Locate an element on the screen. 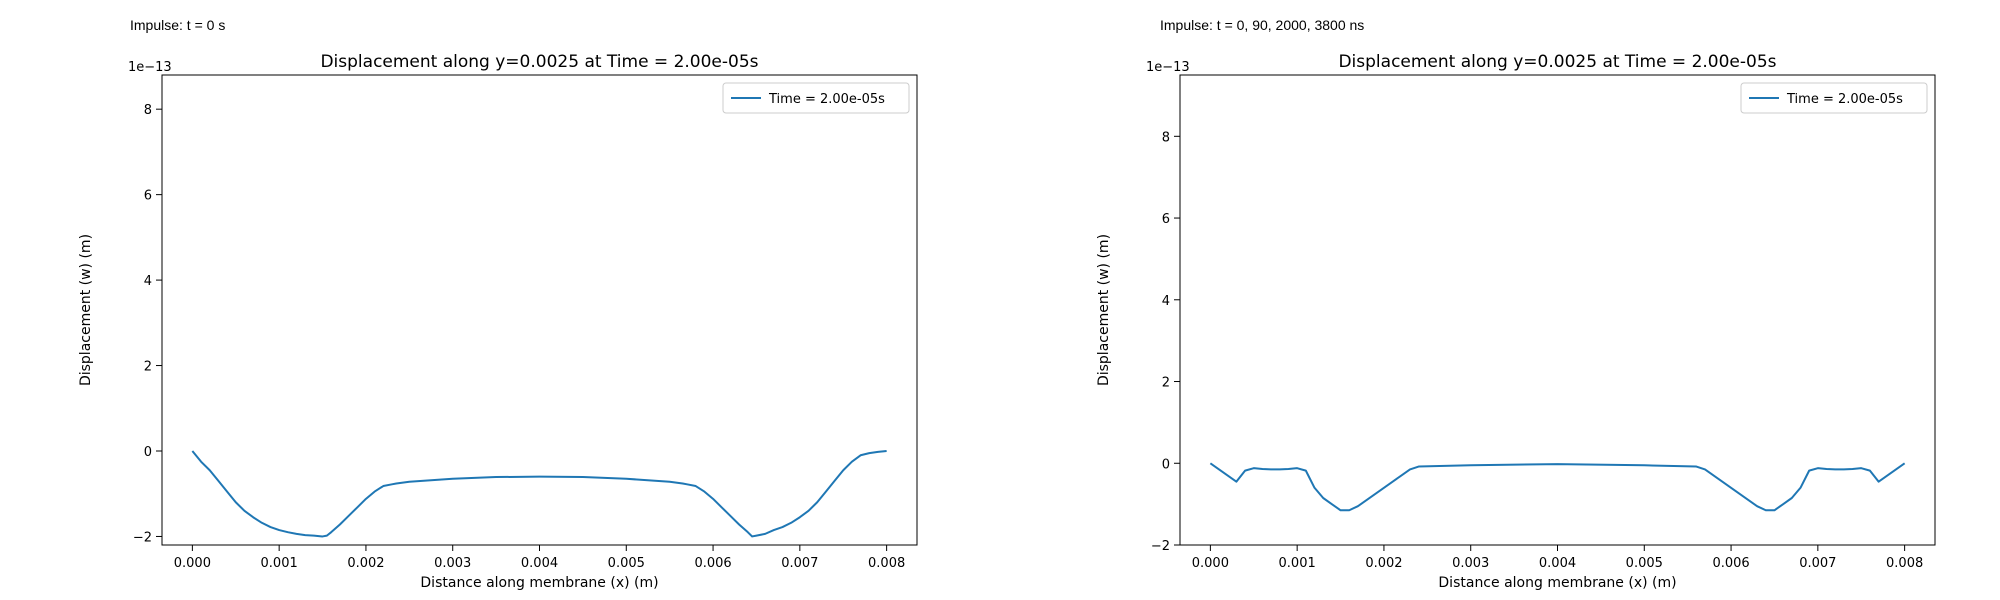 The image size is (2000, 600). impulse-caption: Impulse: t = 0, 90, 2000, 3800 ns is located at coordinates (1262, 25).